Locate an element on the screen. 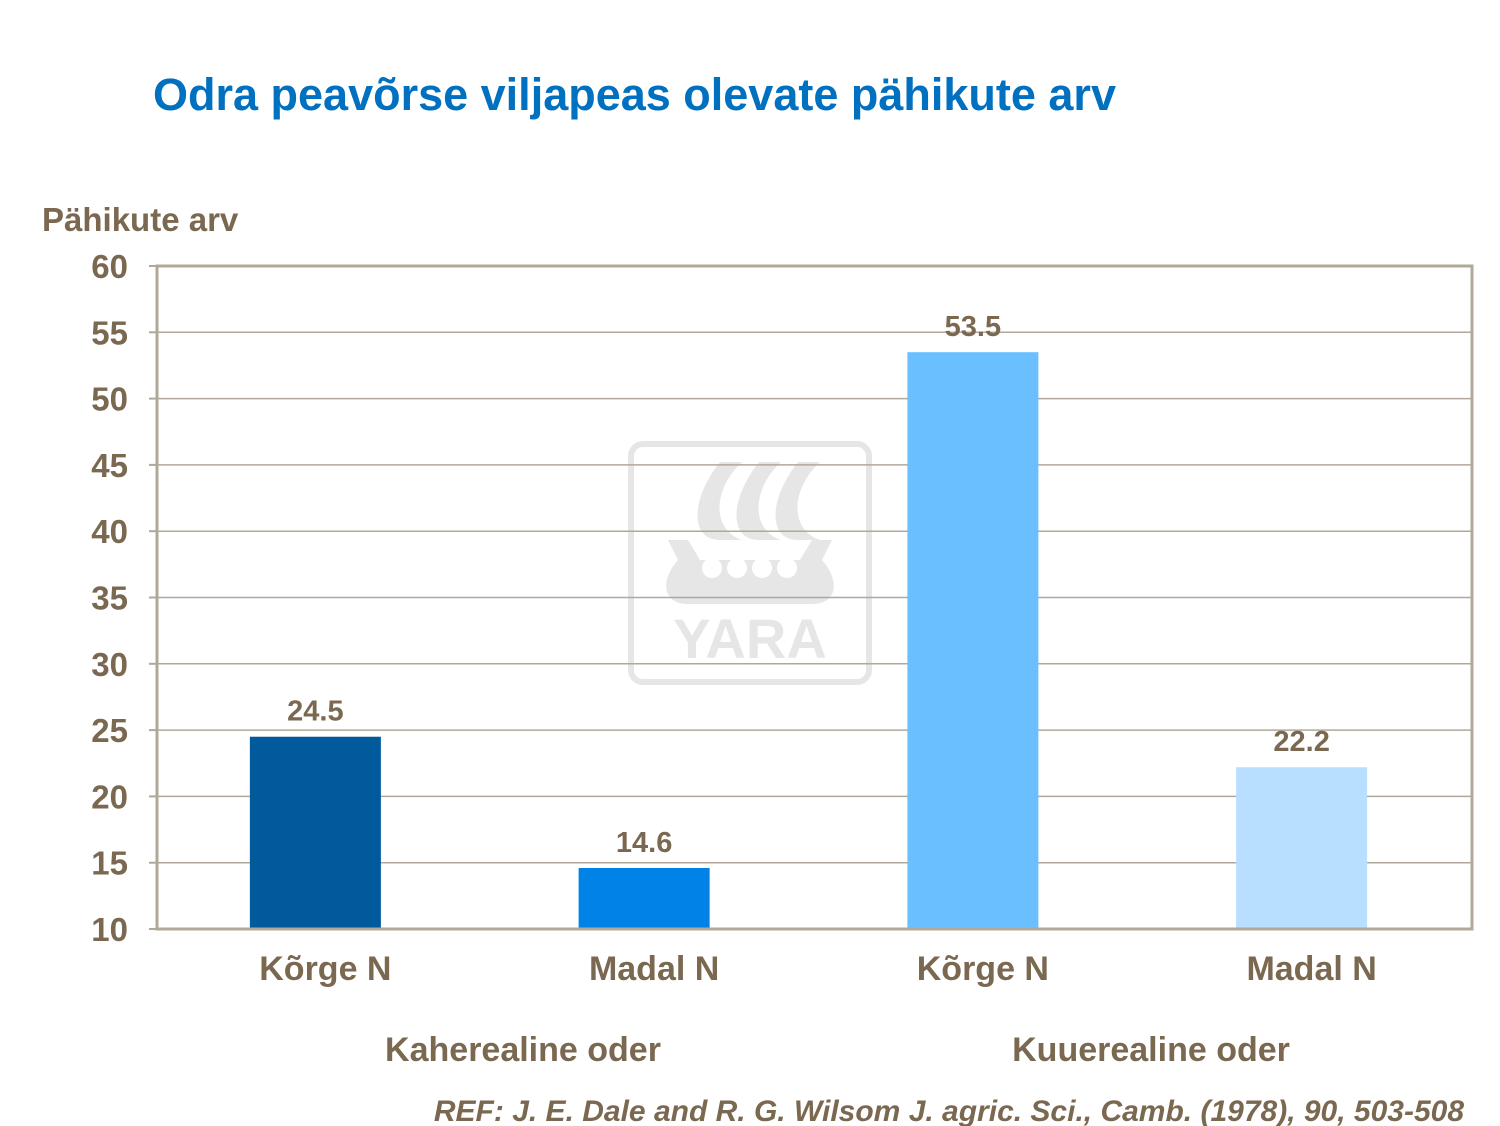 The image size is (1500, 1126). y-tick-label: 30 is located at coordinates (109, 664).